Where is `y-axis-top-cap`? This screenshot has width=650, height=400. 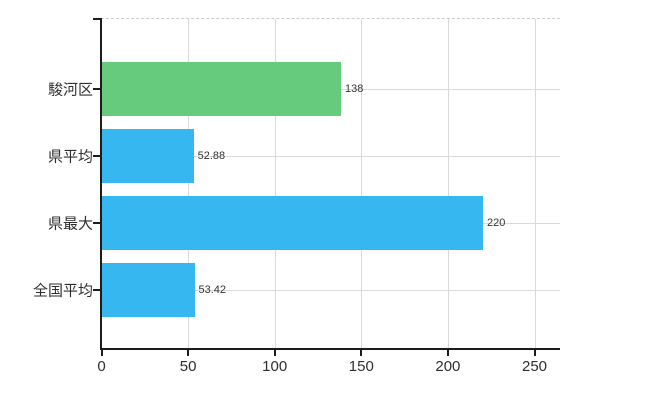 y-axis-top-cap is located at coordinates (96, 19).